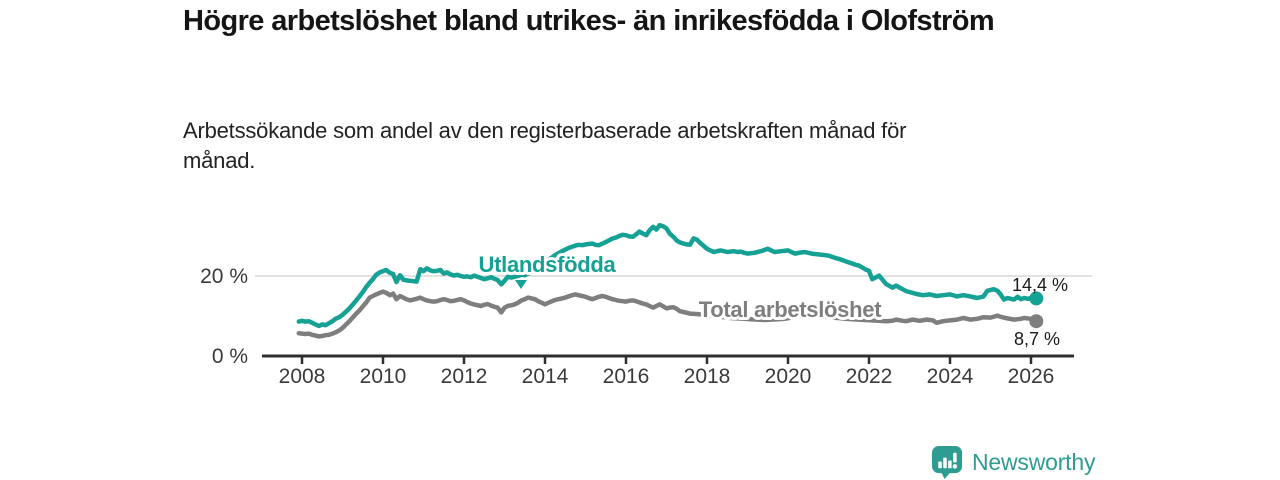 The width and height of the screenshot is (1280, 480). What do you see at coordinates (869, 376) in the screenshot?
I see `x-tick-label: 2022` at bounding box center [869, 376].